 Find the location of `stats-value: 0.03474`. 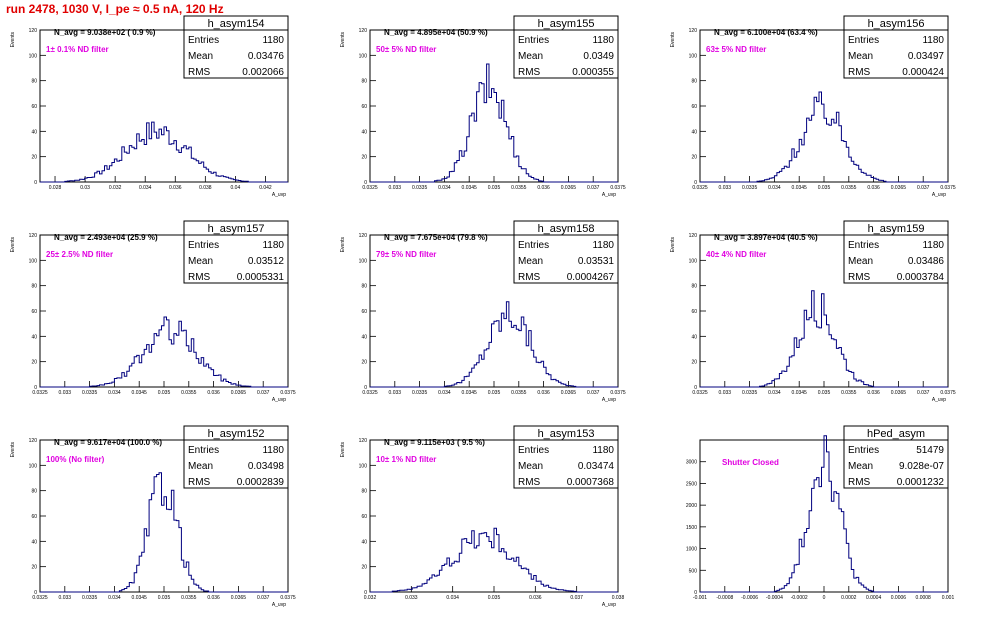

stats-value: 0.03474 is located at coordinates (596, 466).